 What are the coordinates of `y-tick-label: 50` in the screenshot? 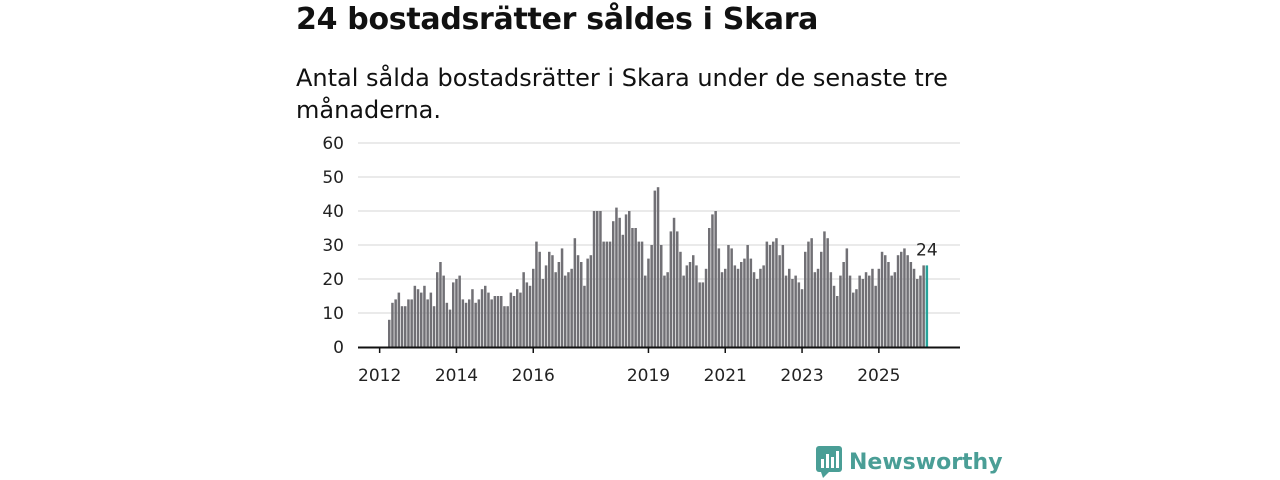 It's located at (333, 178).